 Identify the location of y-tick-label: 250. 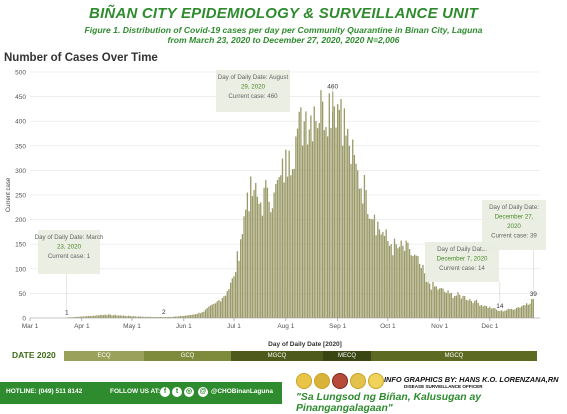
(20, 196).